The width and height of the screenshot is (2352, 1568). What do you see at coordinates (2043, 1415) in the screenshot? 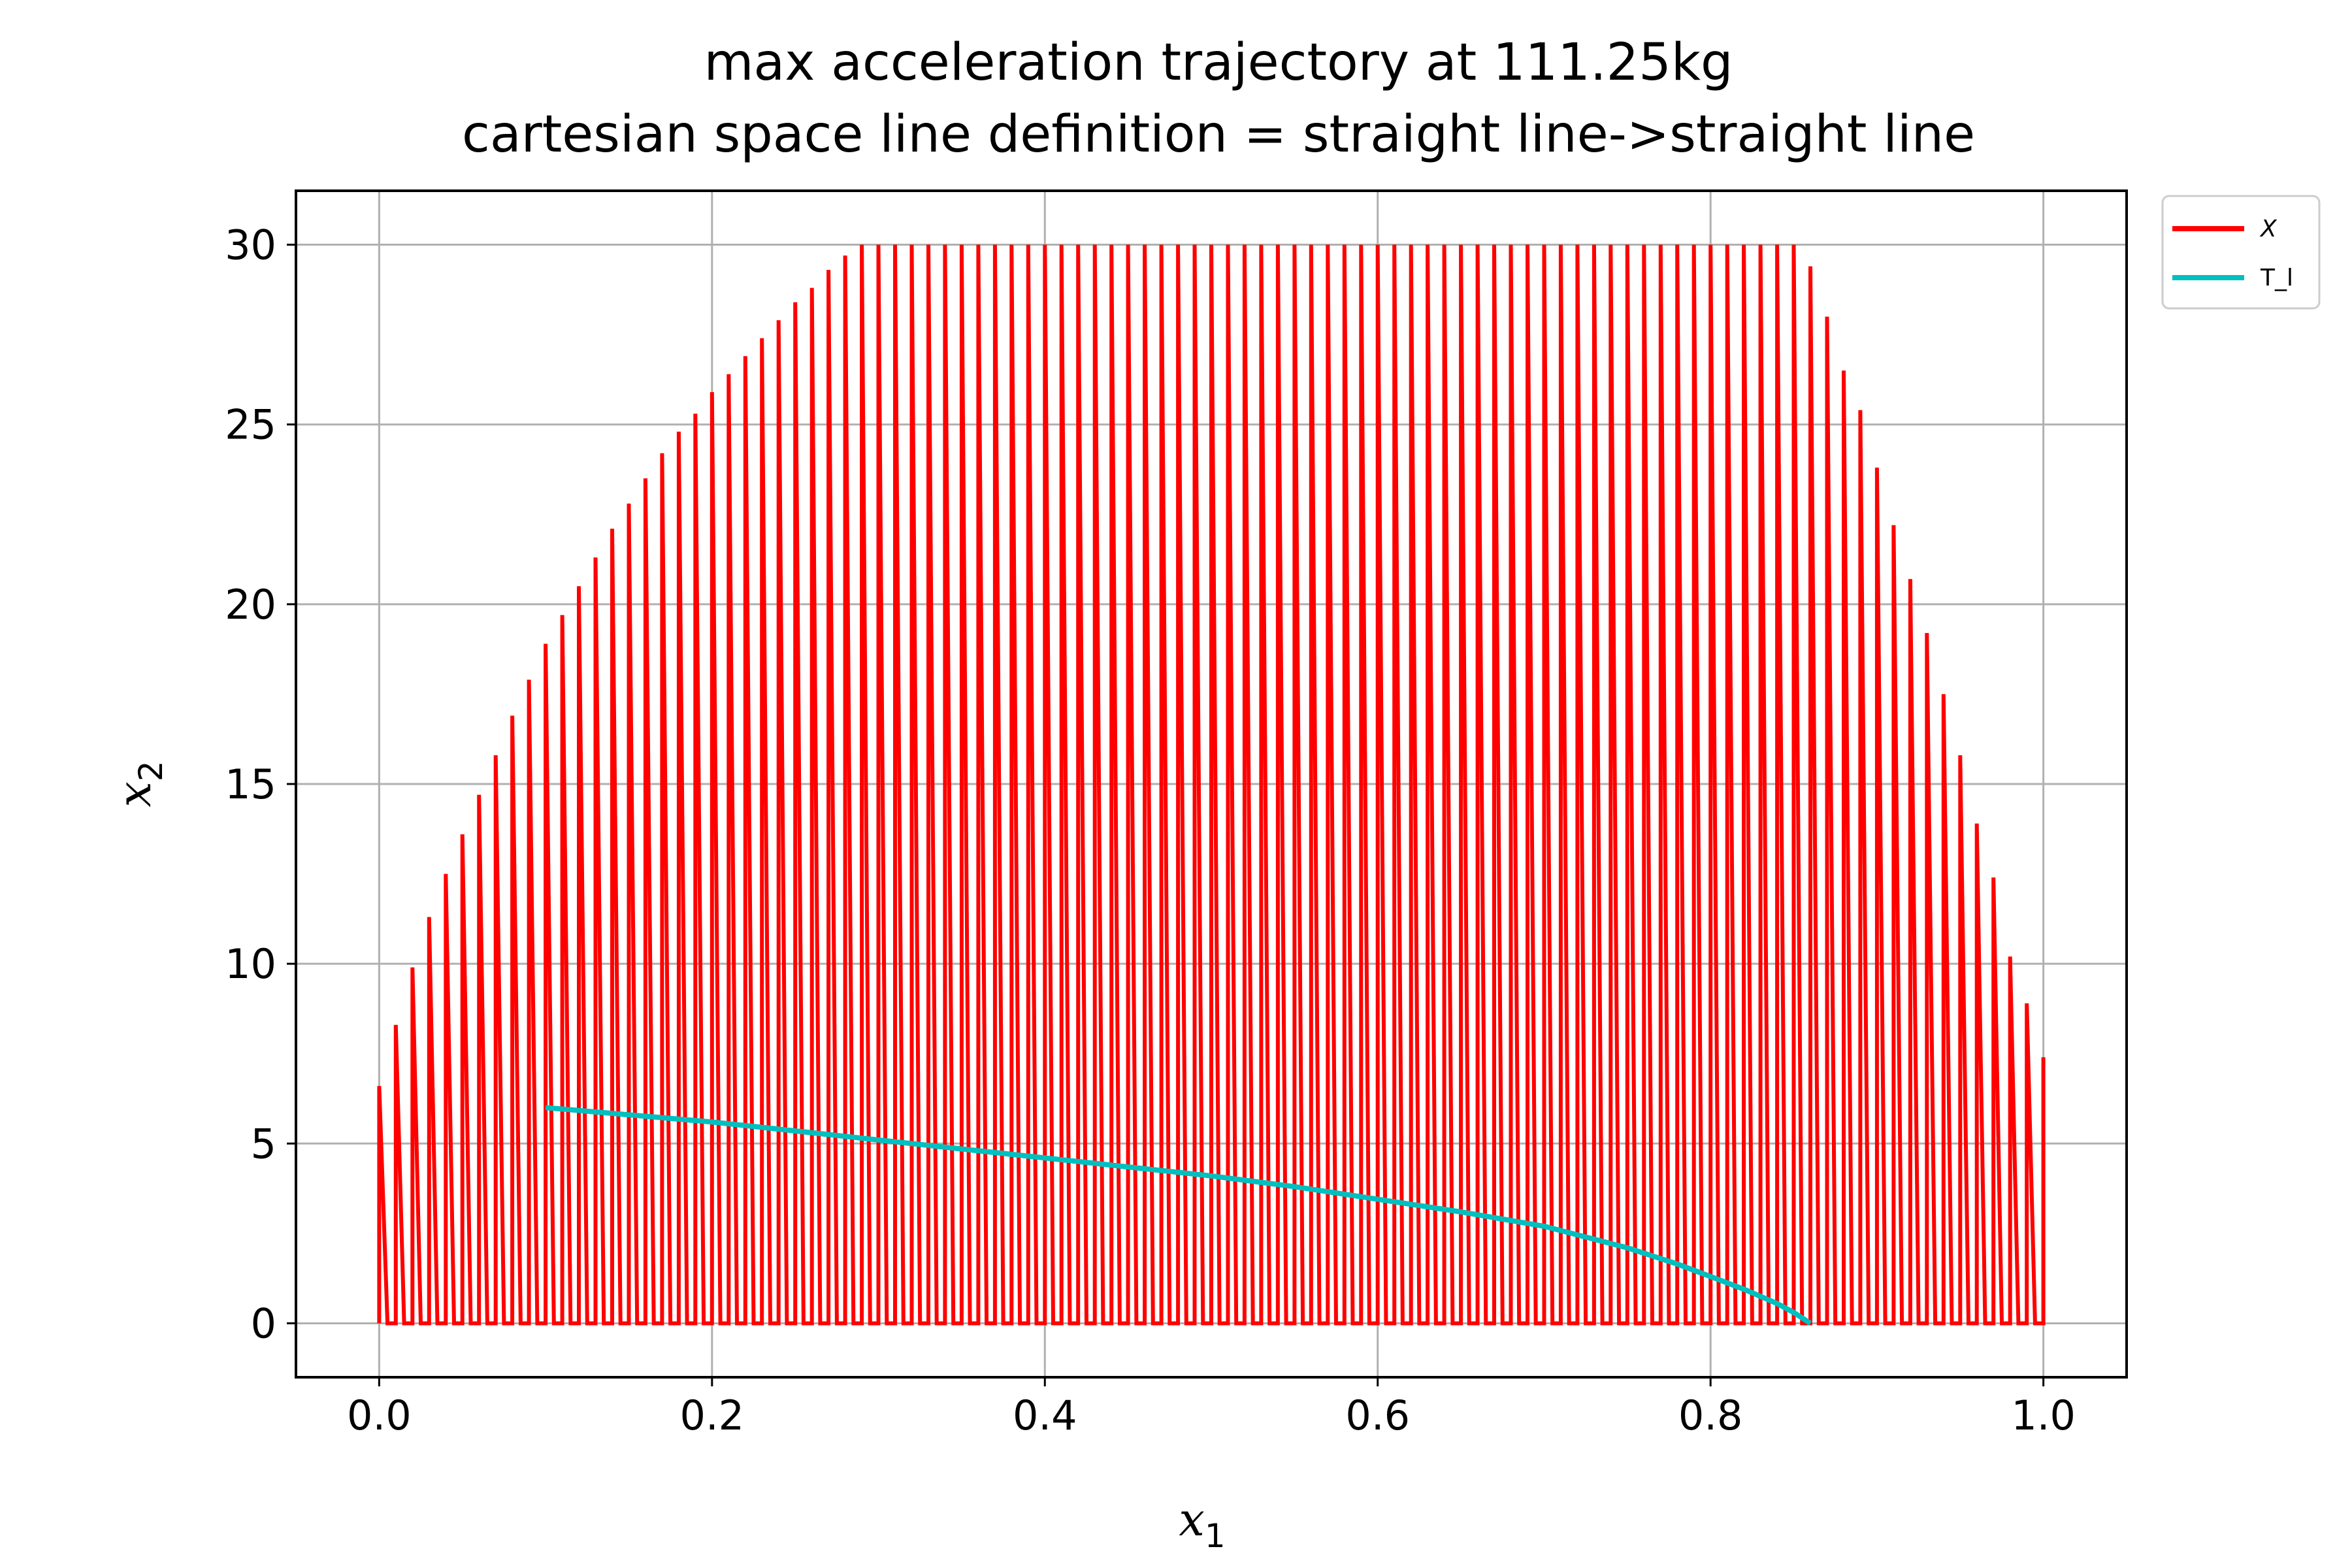
I see `x-tick-label: 1.0` at bounding box center [2043, 1415].